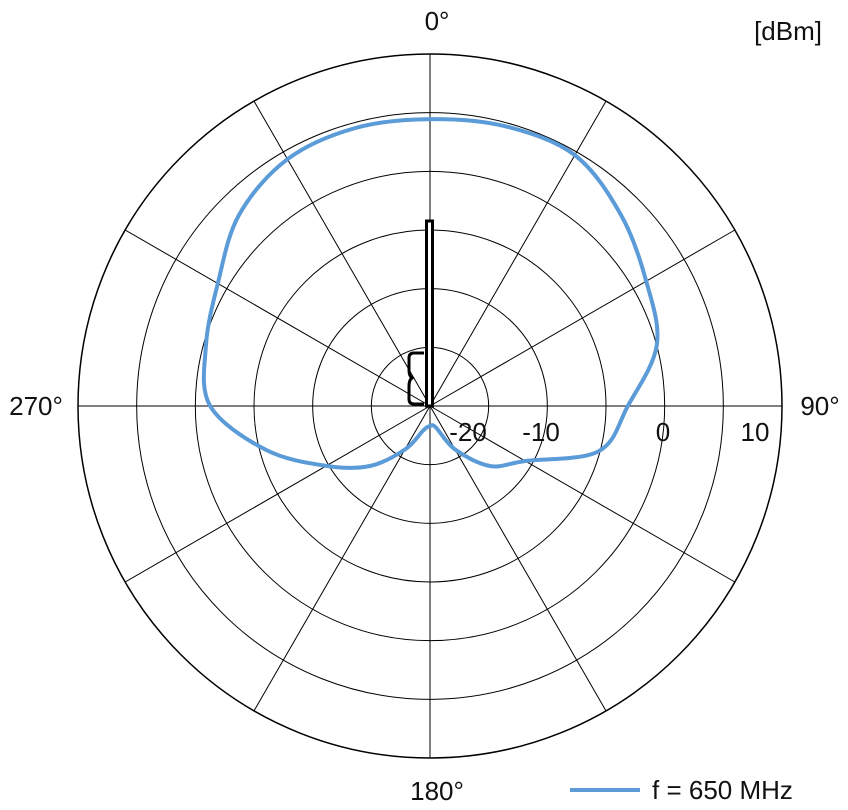  I want to click on radial-tick-label: -10, so click(541, 432).